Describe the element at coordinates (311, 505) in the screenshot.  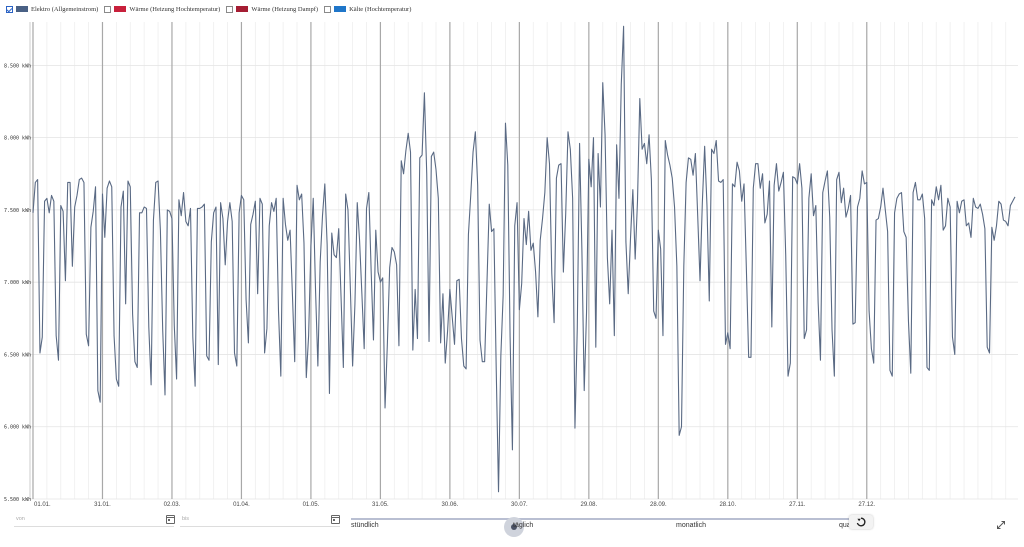
I see `x-tick-label: 01.05.` at that location.